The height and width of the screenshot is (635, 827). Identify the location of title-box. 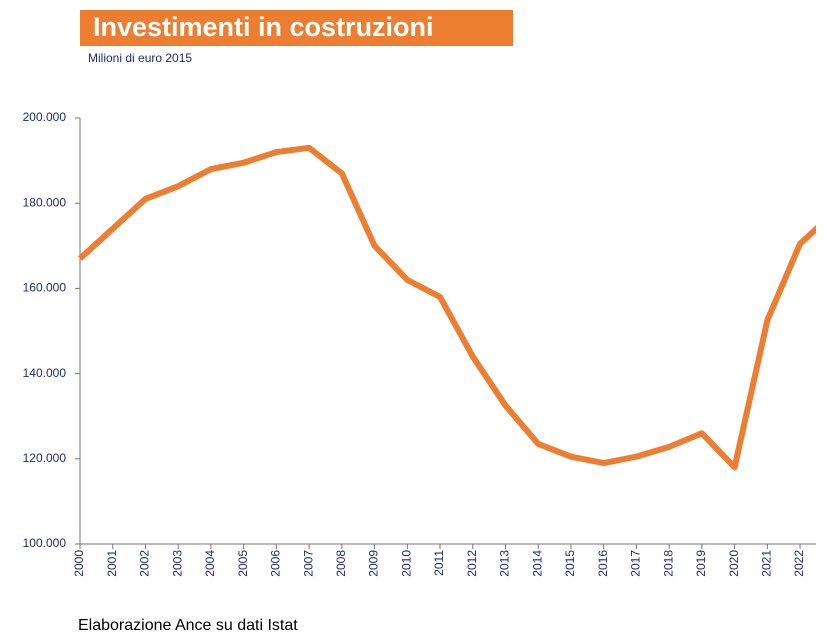
(296, 28).